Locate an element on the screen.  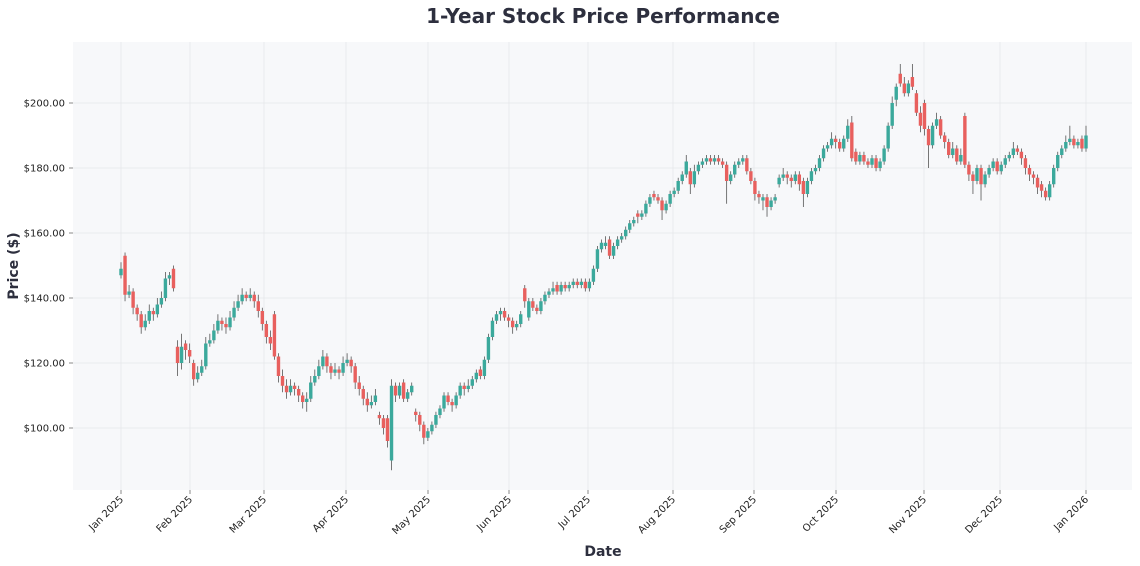
x-tick-label: Jan 2026 is located at coordinates (1071, 514).